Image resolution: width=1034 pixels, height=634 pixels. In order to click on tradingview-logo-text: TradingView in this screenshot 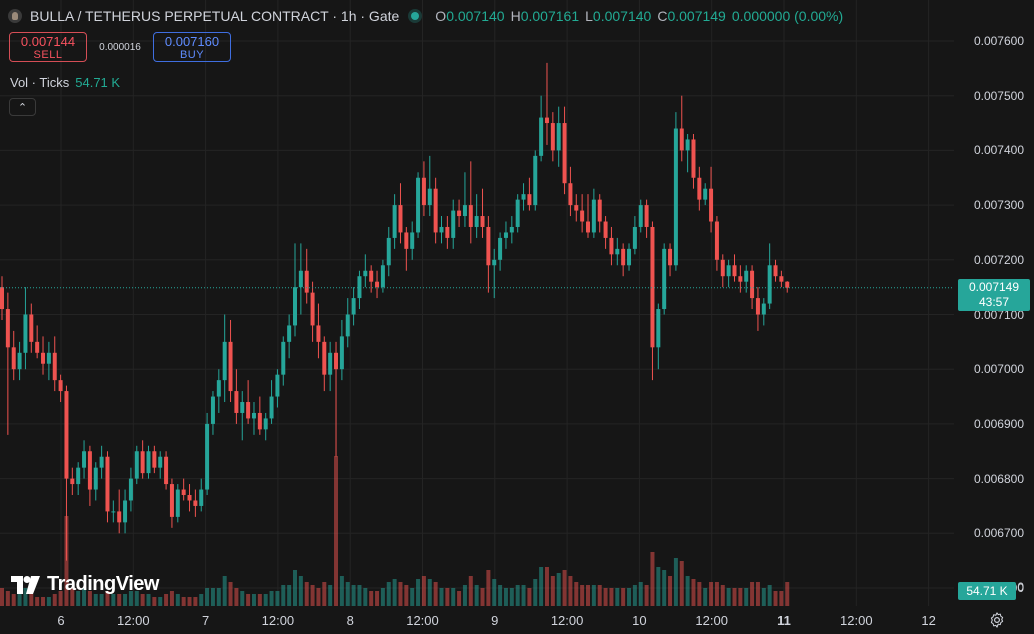, I will do `click(103, 584)`.